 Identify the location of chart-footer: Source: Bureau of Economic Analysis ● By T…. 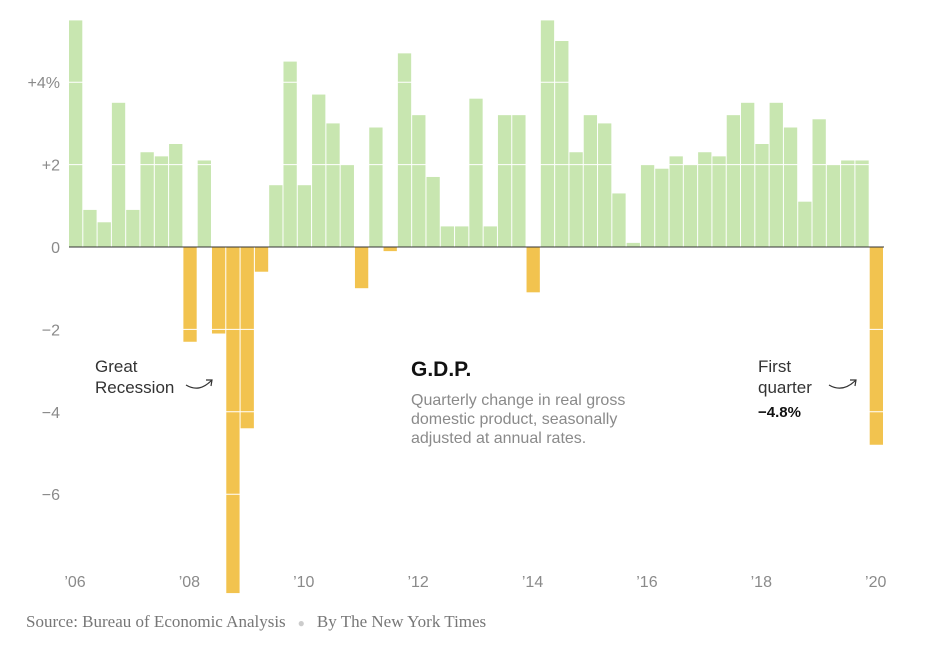
(256, 622).